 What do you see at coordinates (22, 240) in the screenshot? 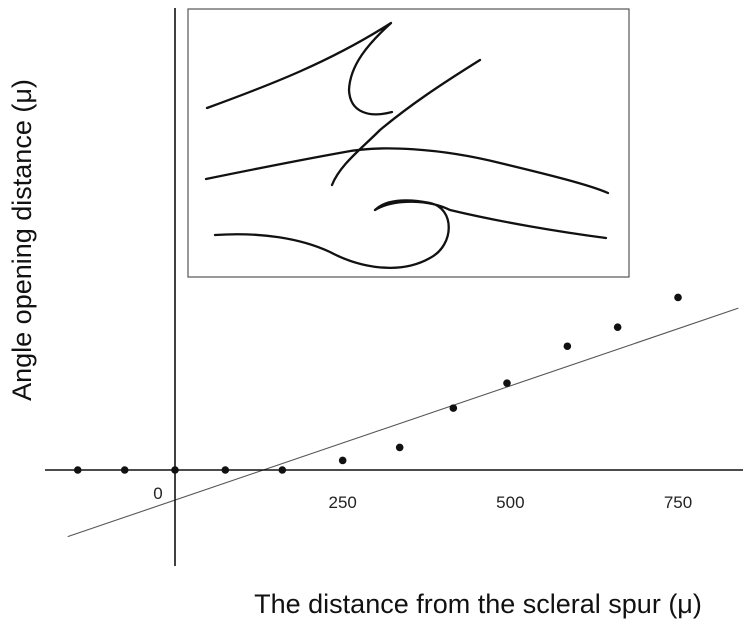
I see `y-axis-label: Angle opening distance (μ)` at bounding box center [22, 240].